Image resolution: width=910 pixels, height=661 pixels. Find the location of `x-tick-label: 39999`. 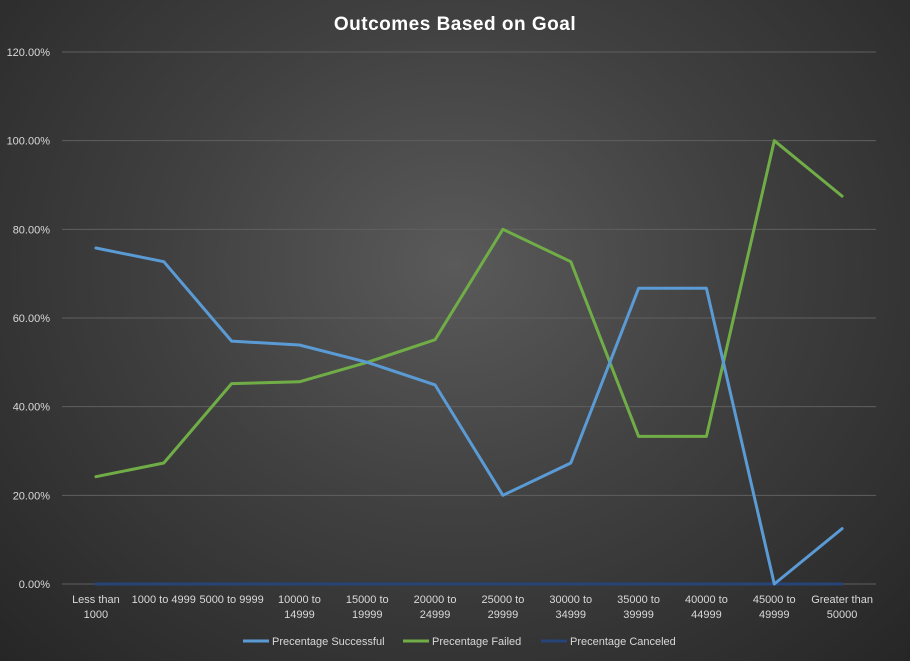

x-tick-label: 39999 is located at coordinates (638, 615).